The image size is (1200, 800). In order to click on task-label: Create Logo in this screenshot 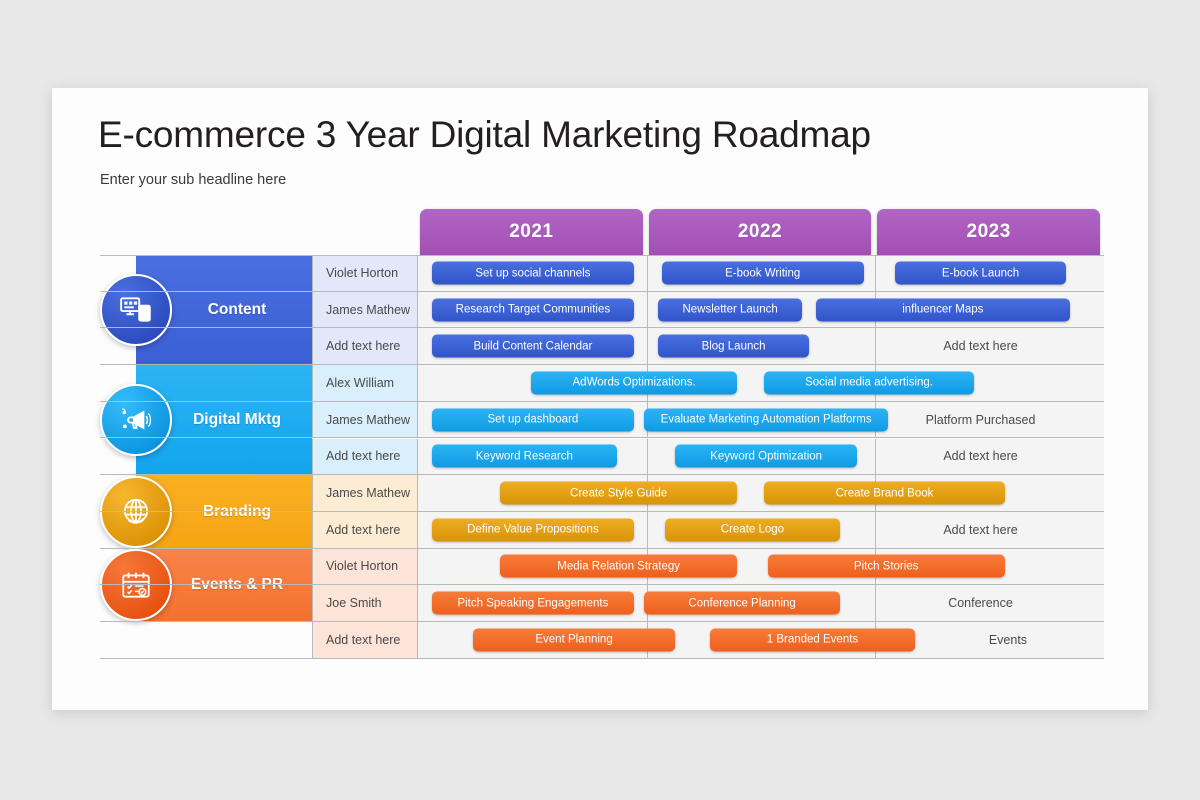, I will do `click(752, 529)`.